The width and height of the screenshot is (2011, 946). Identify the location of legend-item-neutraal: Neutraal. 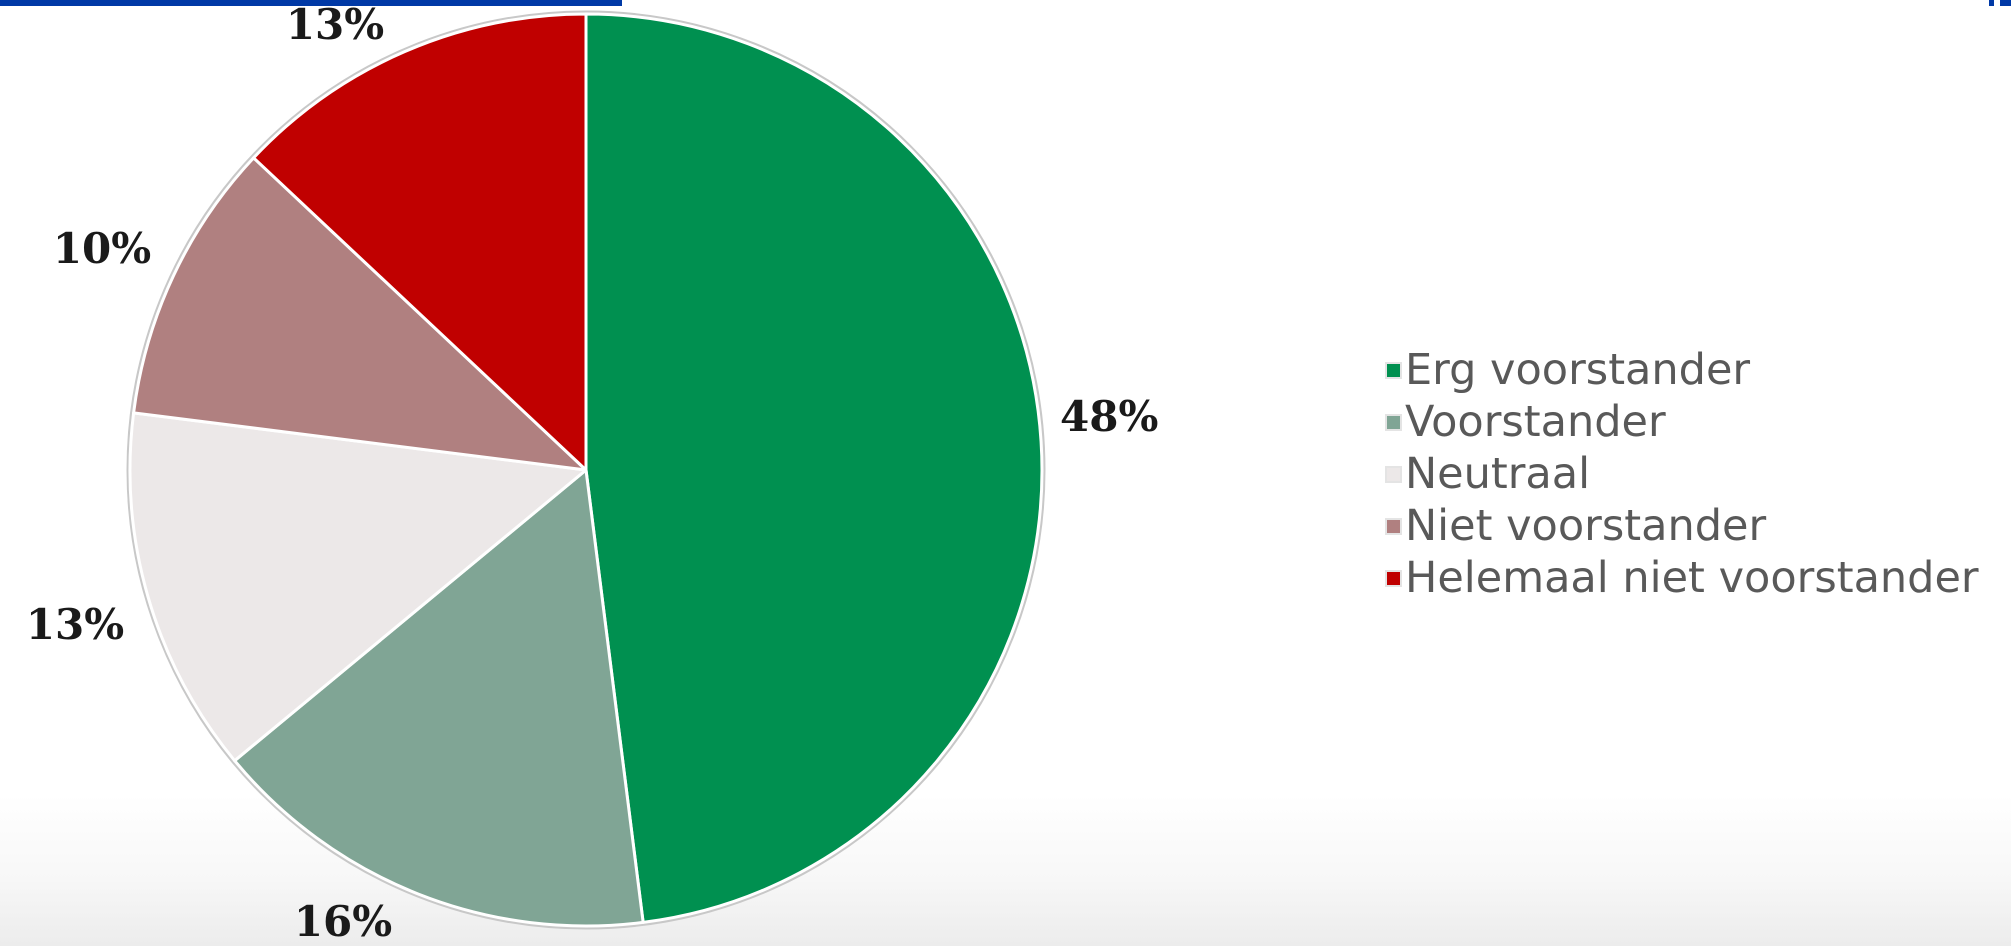
(1682, 474).